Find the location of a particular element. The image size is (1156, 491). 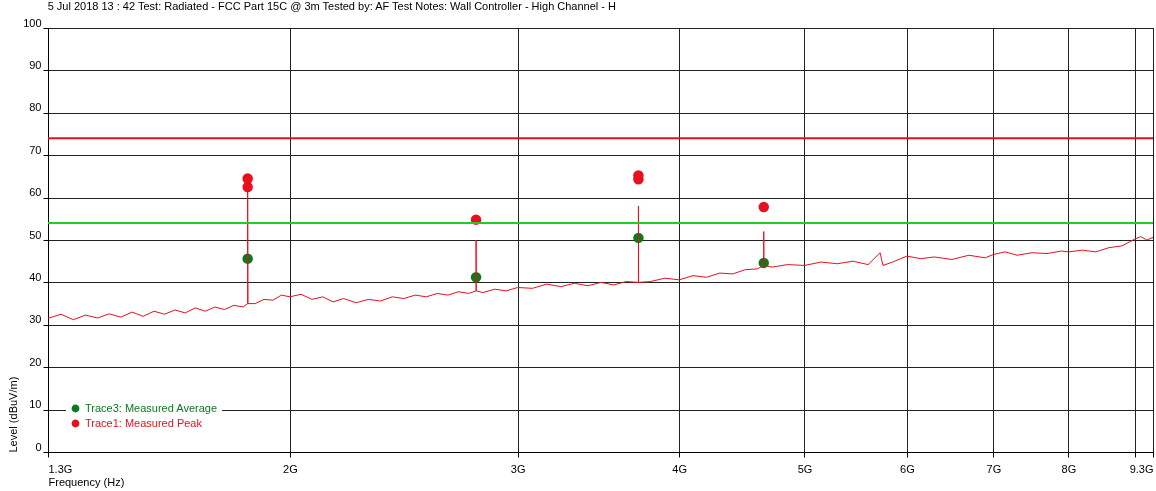

x-tick-label: 8G is located at coordinates (1069, 468).